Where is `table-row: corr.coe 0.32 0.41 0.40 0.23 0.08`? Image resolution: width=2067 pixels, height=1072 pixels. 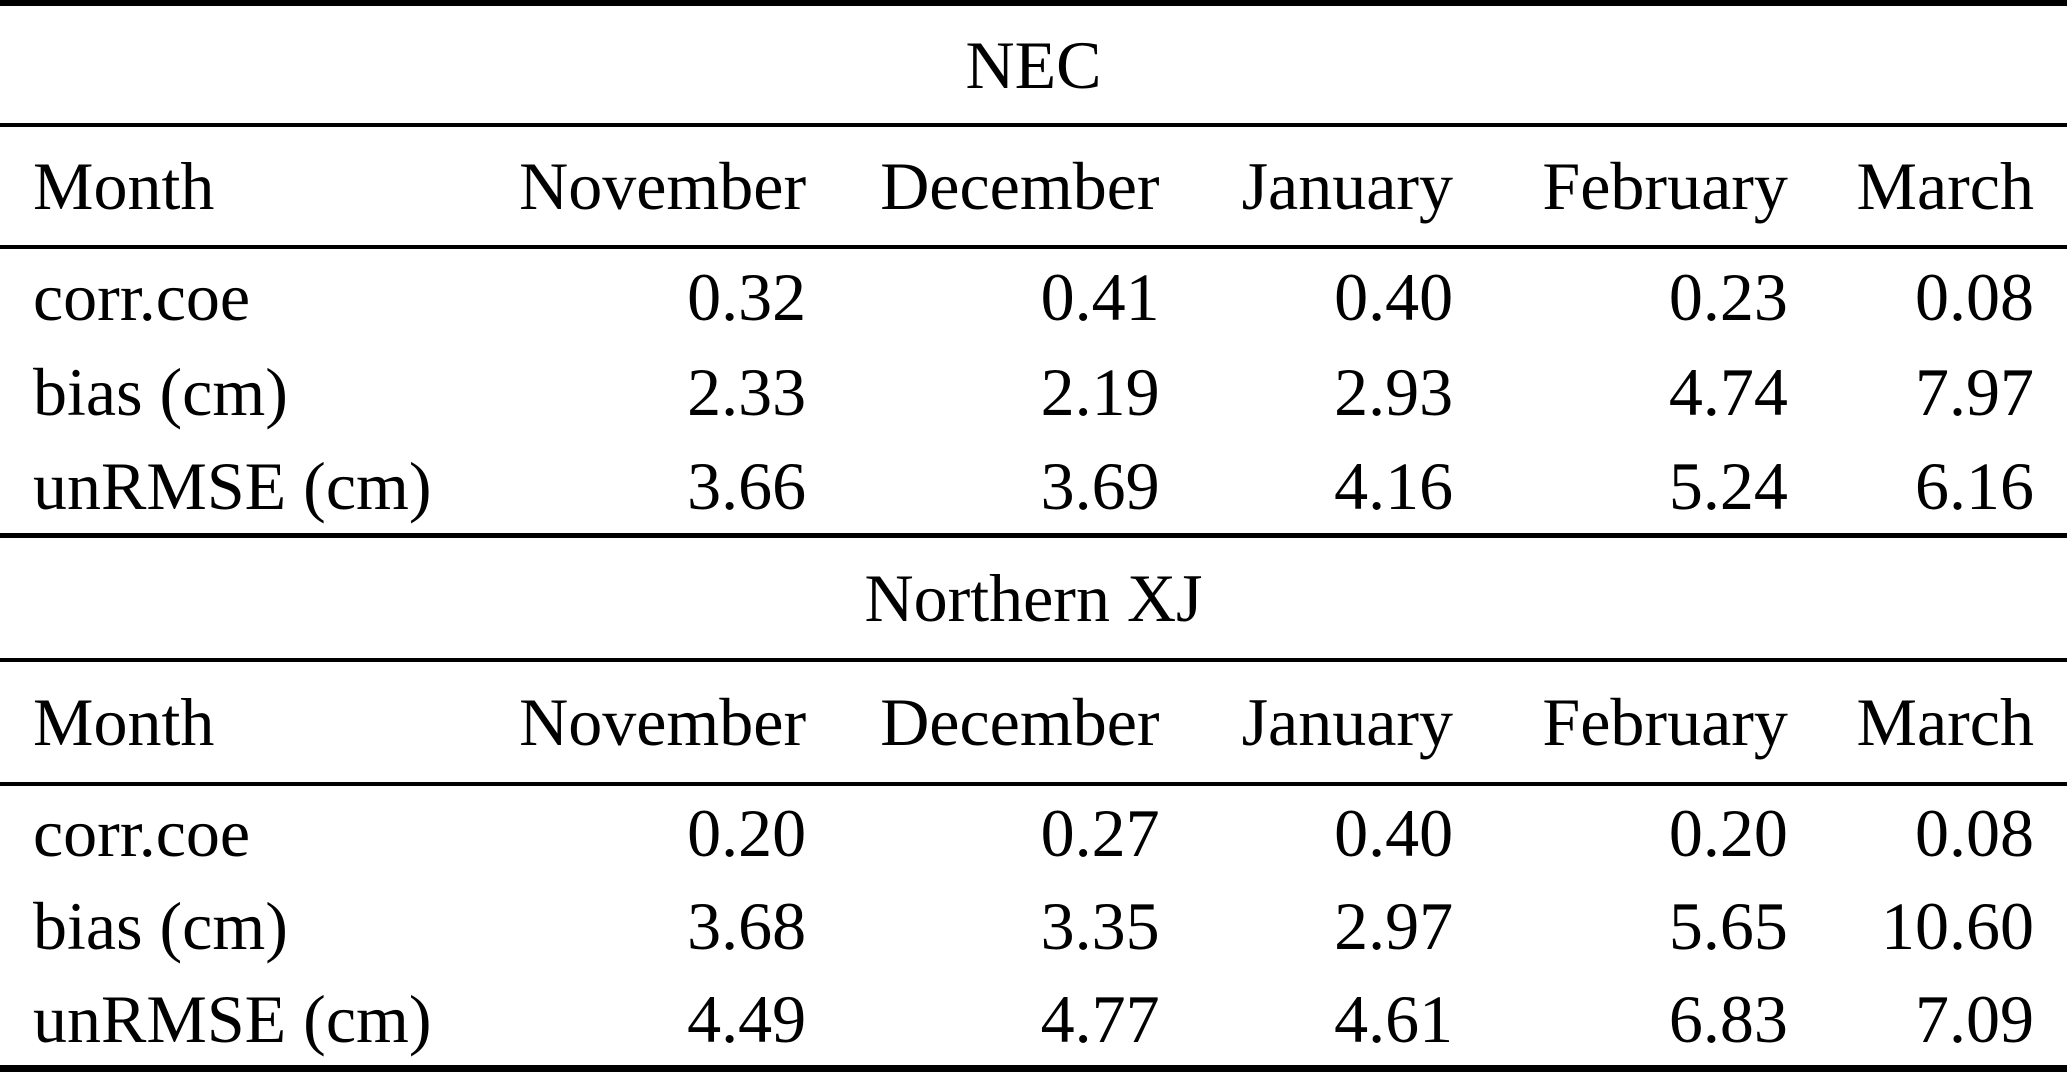
table-row: corr.coe 0.32 0.41 0.40 0.23 0.08 is located at coordinates (1033, 295).